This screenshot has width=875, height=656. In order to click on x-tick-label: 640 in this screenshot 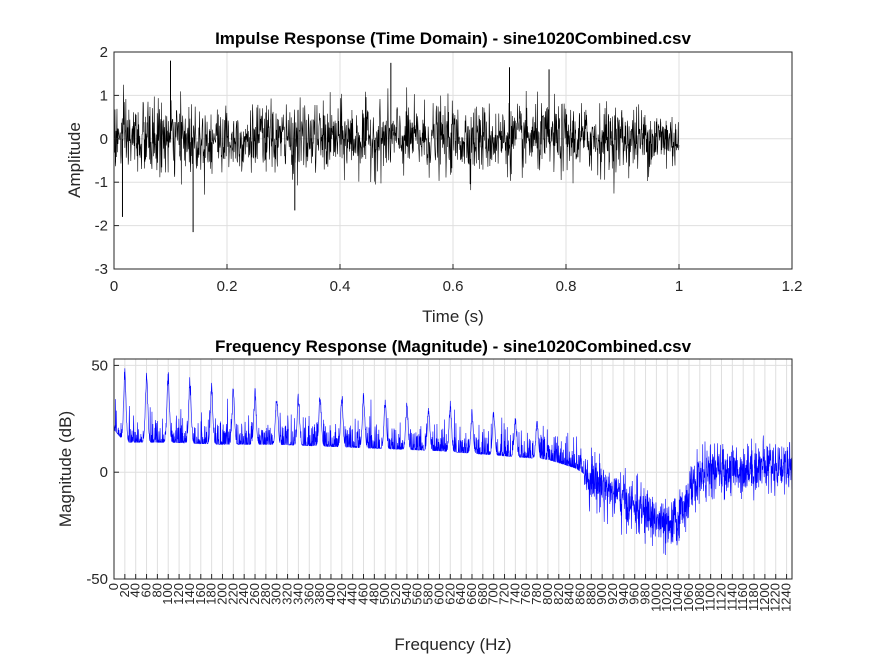, I will do `click(460, 594)`.